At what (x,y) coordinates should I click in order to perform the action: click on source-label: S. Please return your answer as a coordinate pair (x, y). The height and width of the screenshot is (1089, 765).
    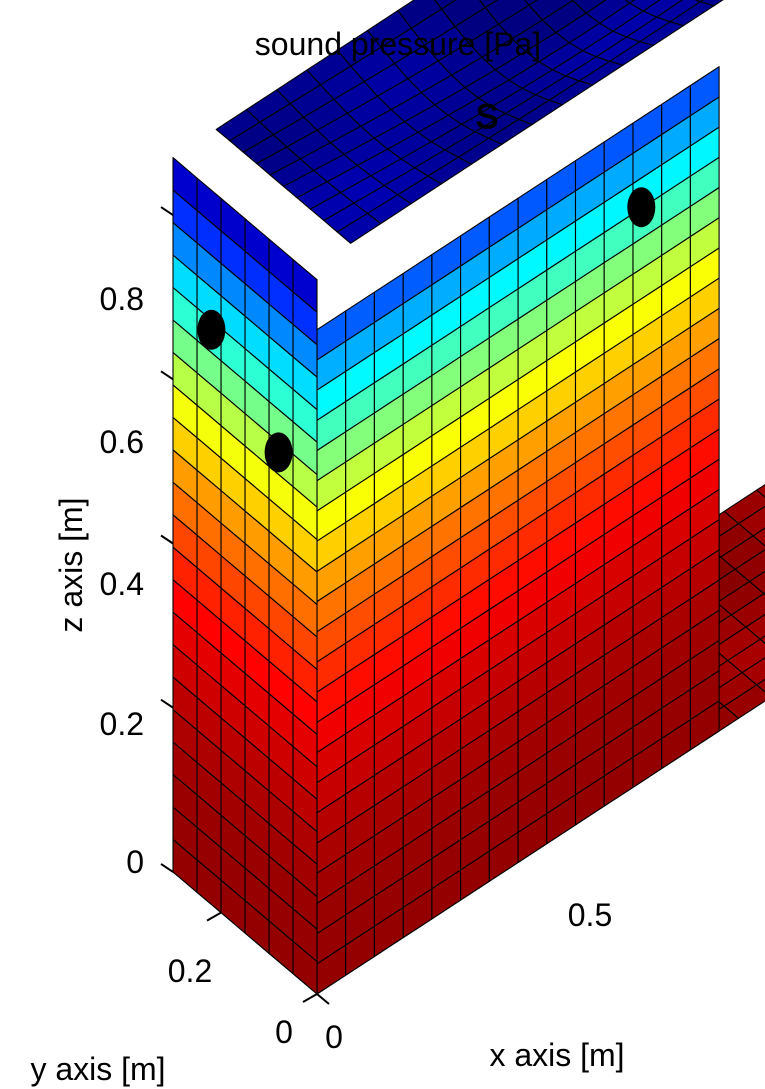
    Looking at the image, I should click on (487, 117).